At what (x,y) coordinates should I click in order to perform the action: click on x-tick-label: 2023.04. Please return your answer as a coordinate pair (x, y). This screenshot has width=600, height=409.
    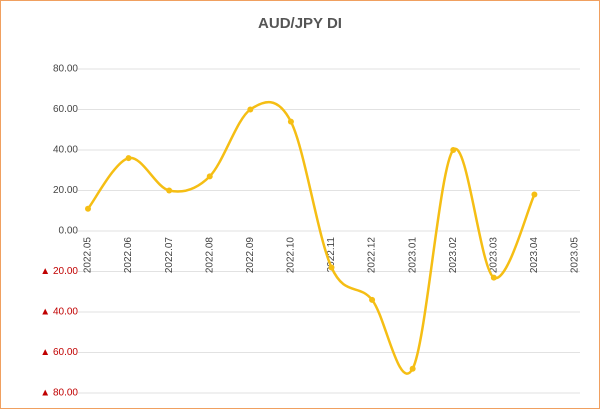
    Looking at the image, I should click on (534, 255).